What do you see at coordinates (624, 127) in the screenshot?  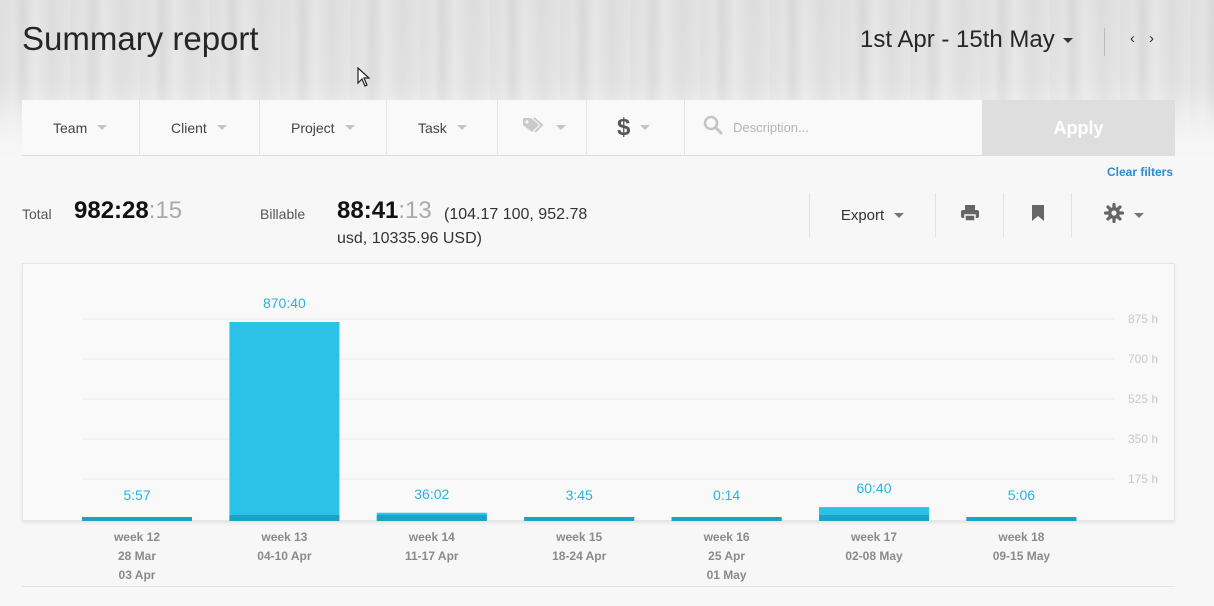 I see `dollar-icon: $` at bounding box center [624, 127].